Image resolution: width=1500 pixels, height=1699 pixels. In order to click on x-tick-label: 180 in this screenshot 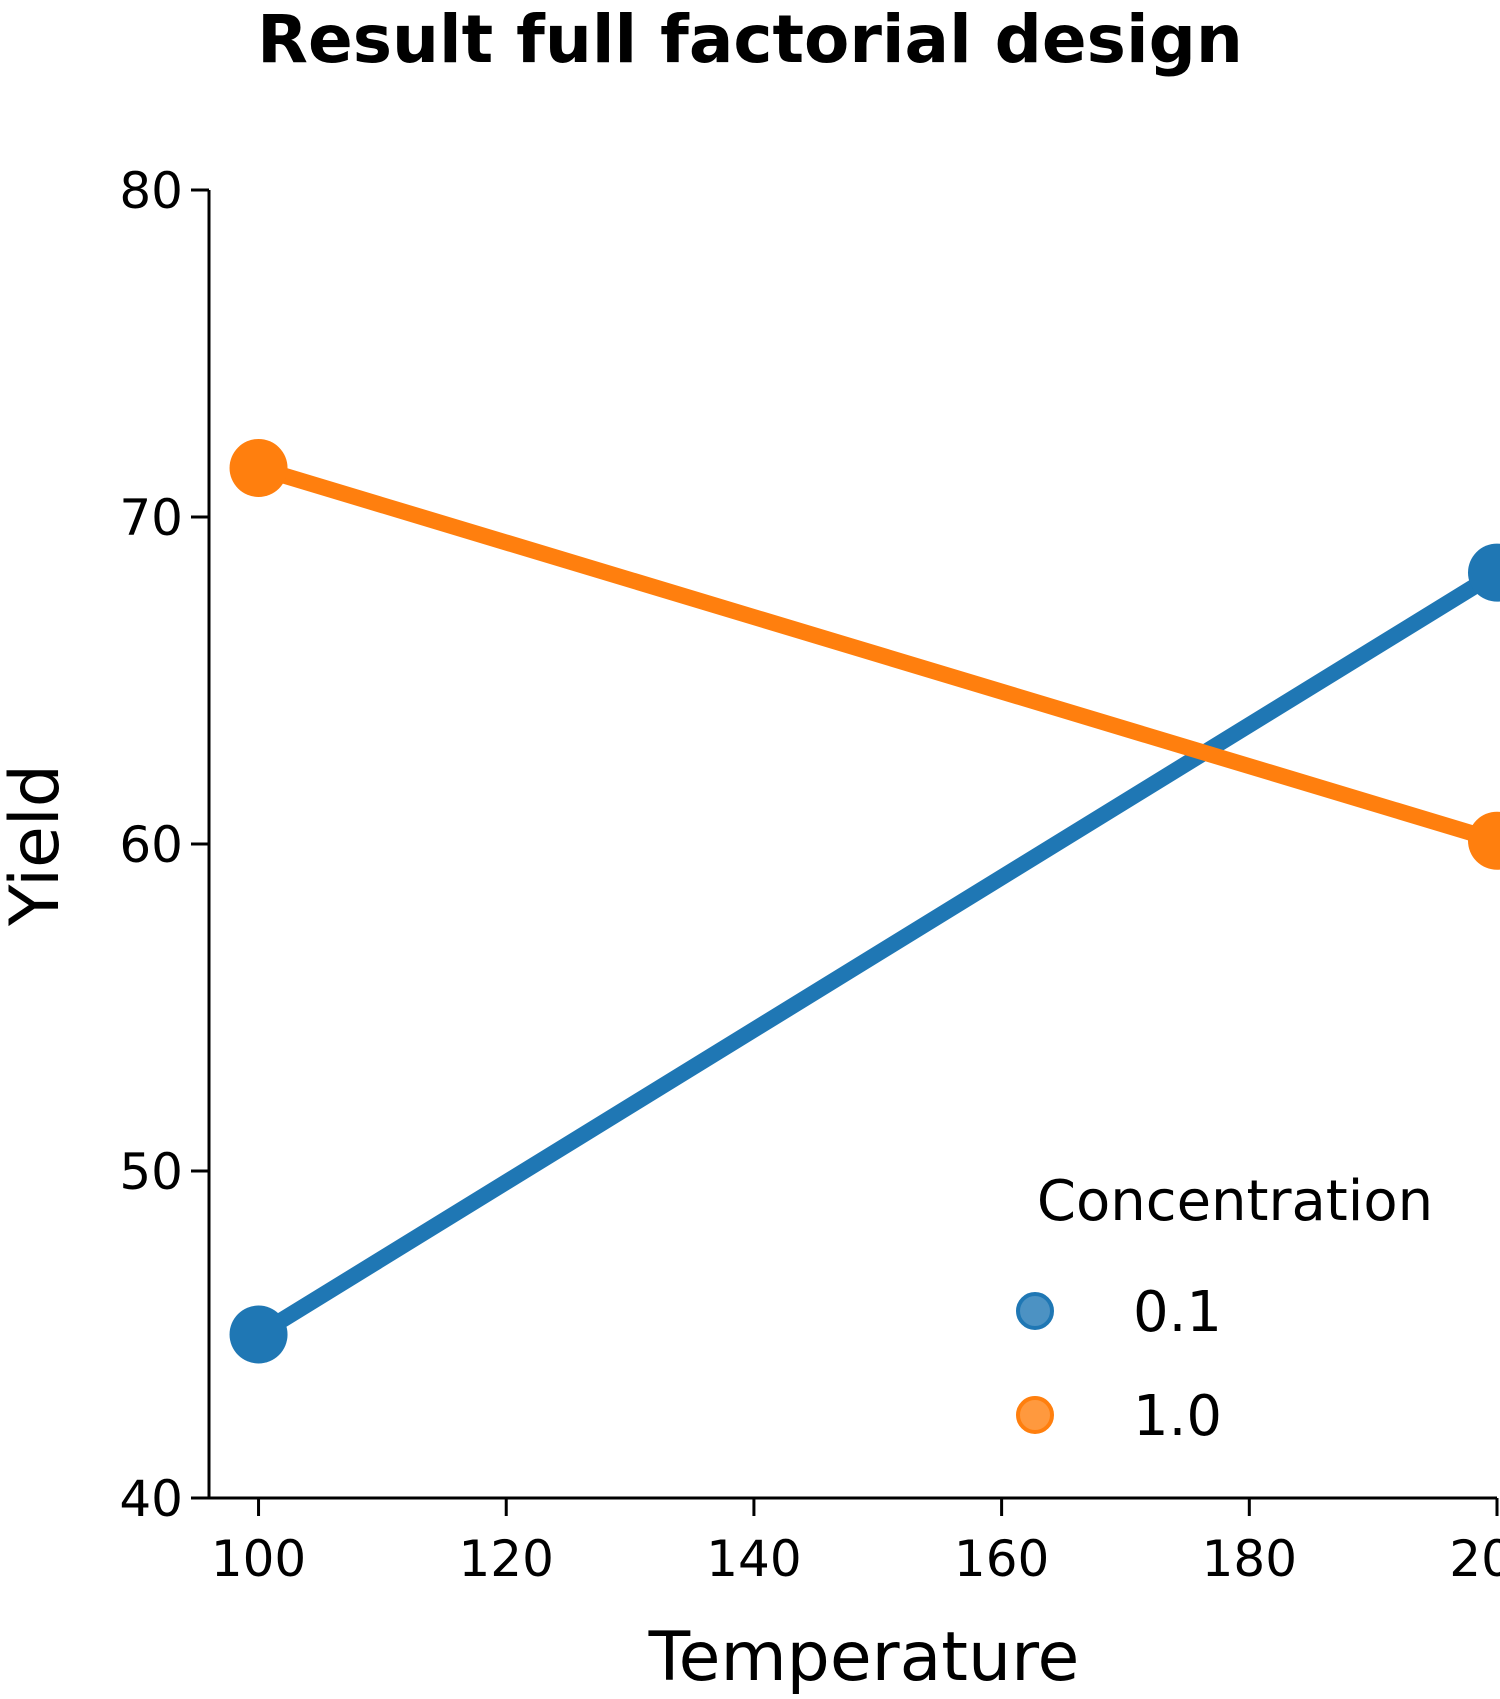, I will do `click(1249, 1559)`.